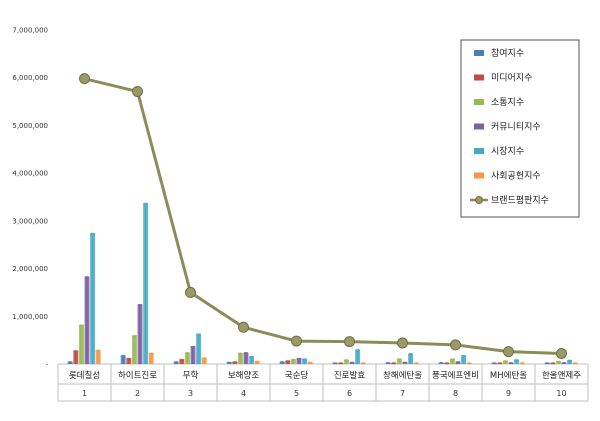  I want to click on x-rank-label: 1, so click(84, 393).